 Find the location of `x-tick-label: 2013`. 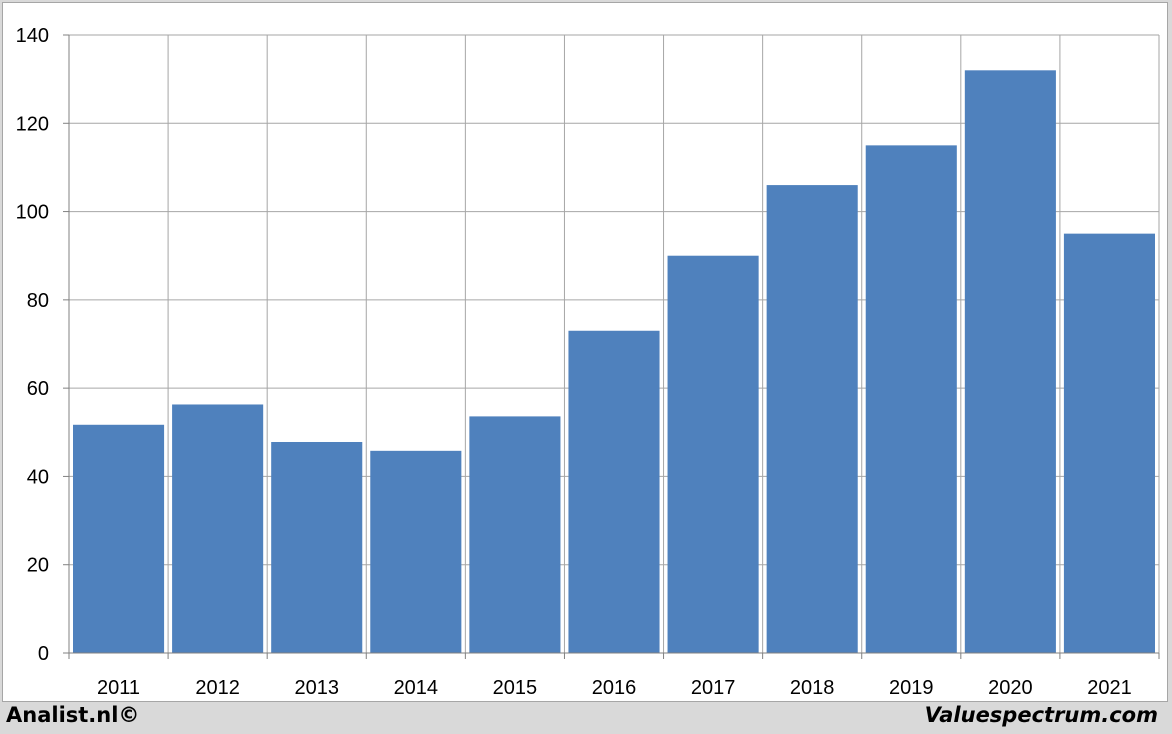

x-tick-label: 2013 is located at coordinates (316, 688).